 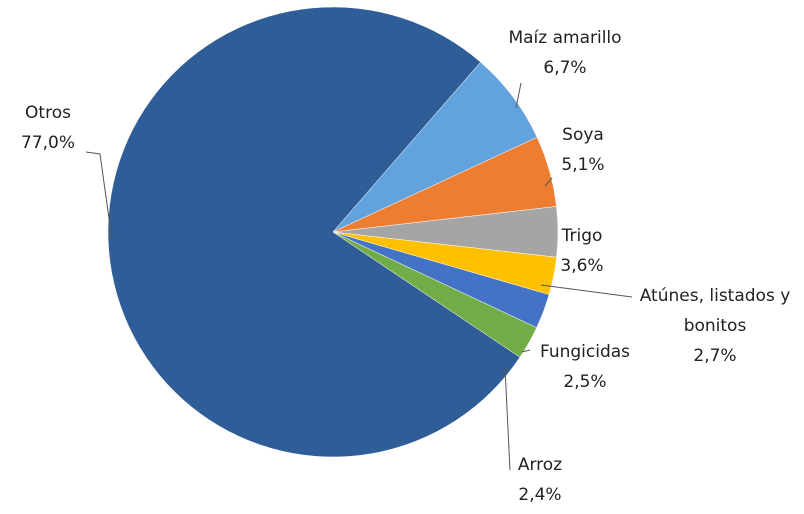 I want to click on slice-value-label: 2,7%, so click(x=715, y=356).